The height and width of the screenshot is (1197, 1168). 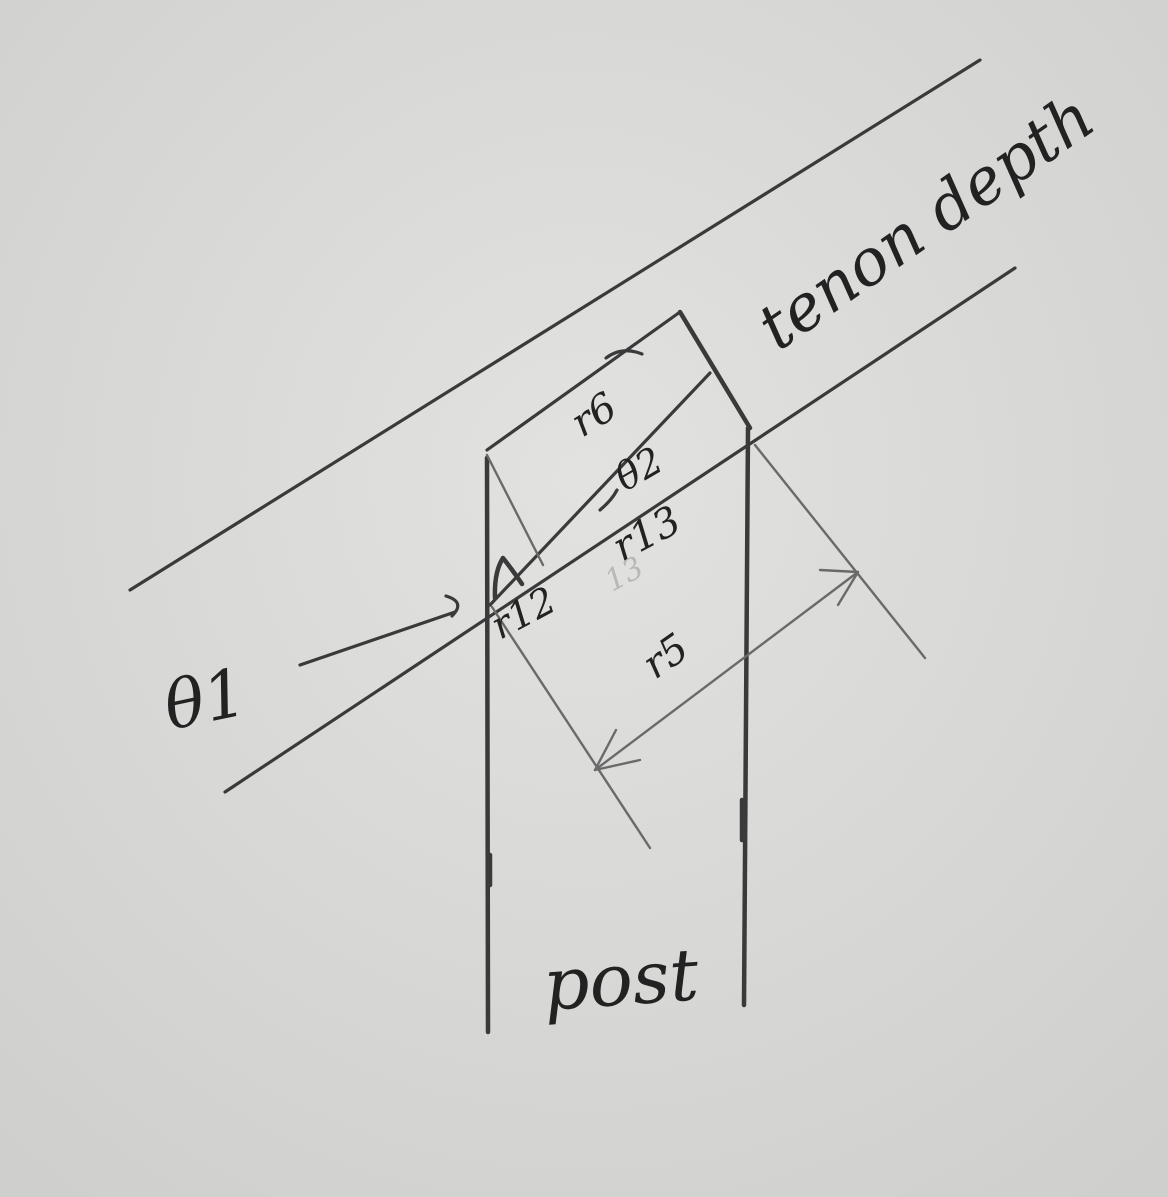 I want to click on r6-line, so click(x=600, y=489).